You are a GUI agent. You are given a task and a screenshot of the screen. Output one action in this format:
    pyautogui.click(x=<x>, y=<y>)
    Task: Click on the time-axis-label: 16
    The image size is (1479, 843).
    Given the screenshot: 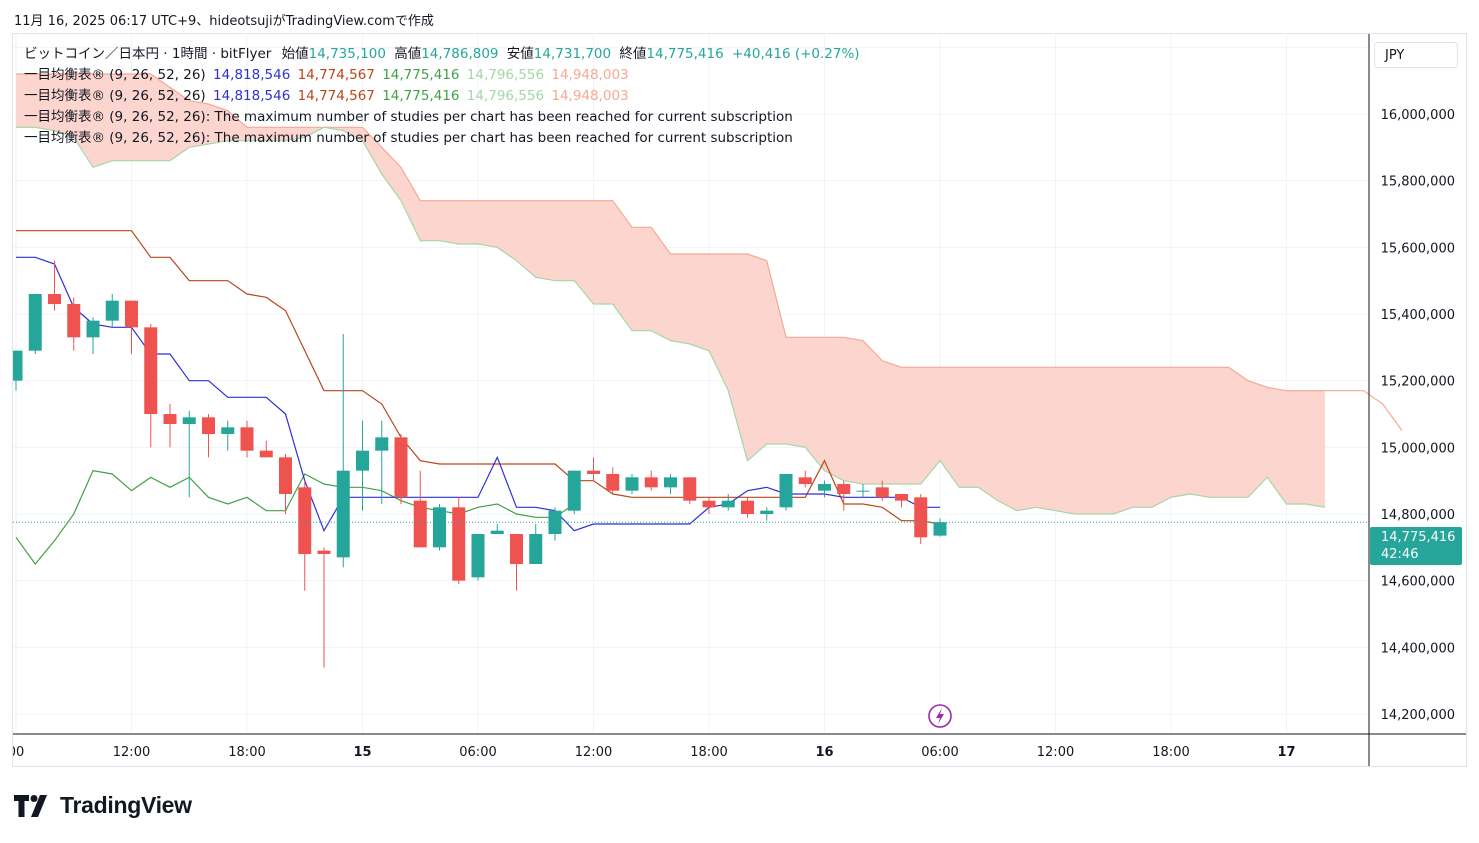 What is the action you would take?
    pyautogui.click(x=824, y=752)
    